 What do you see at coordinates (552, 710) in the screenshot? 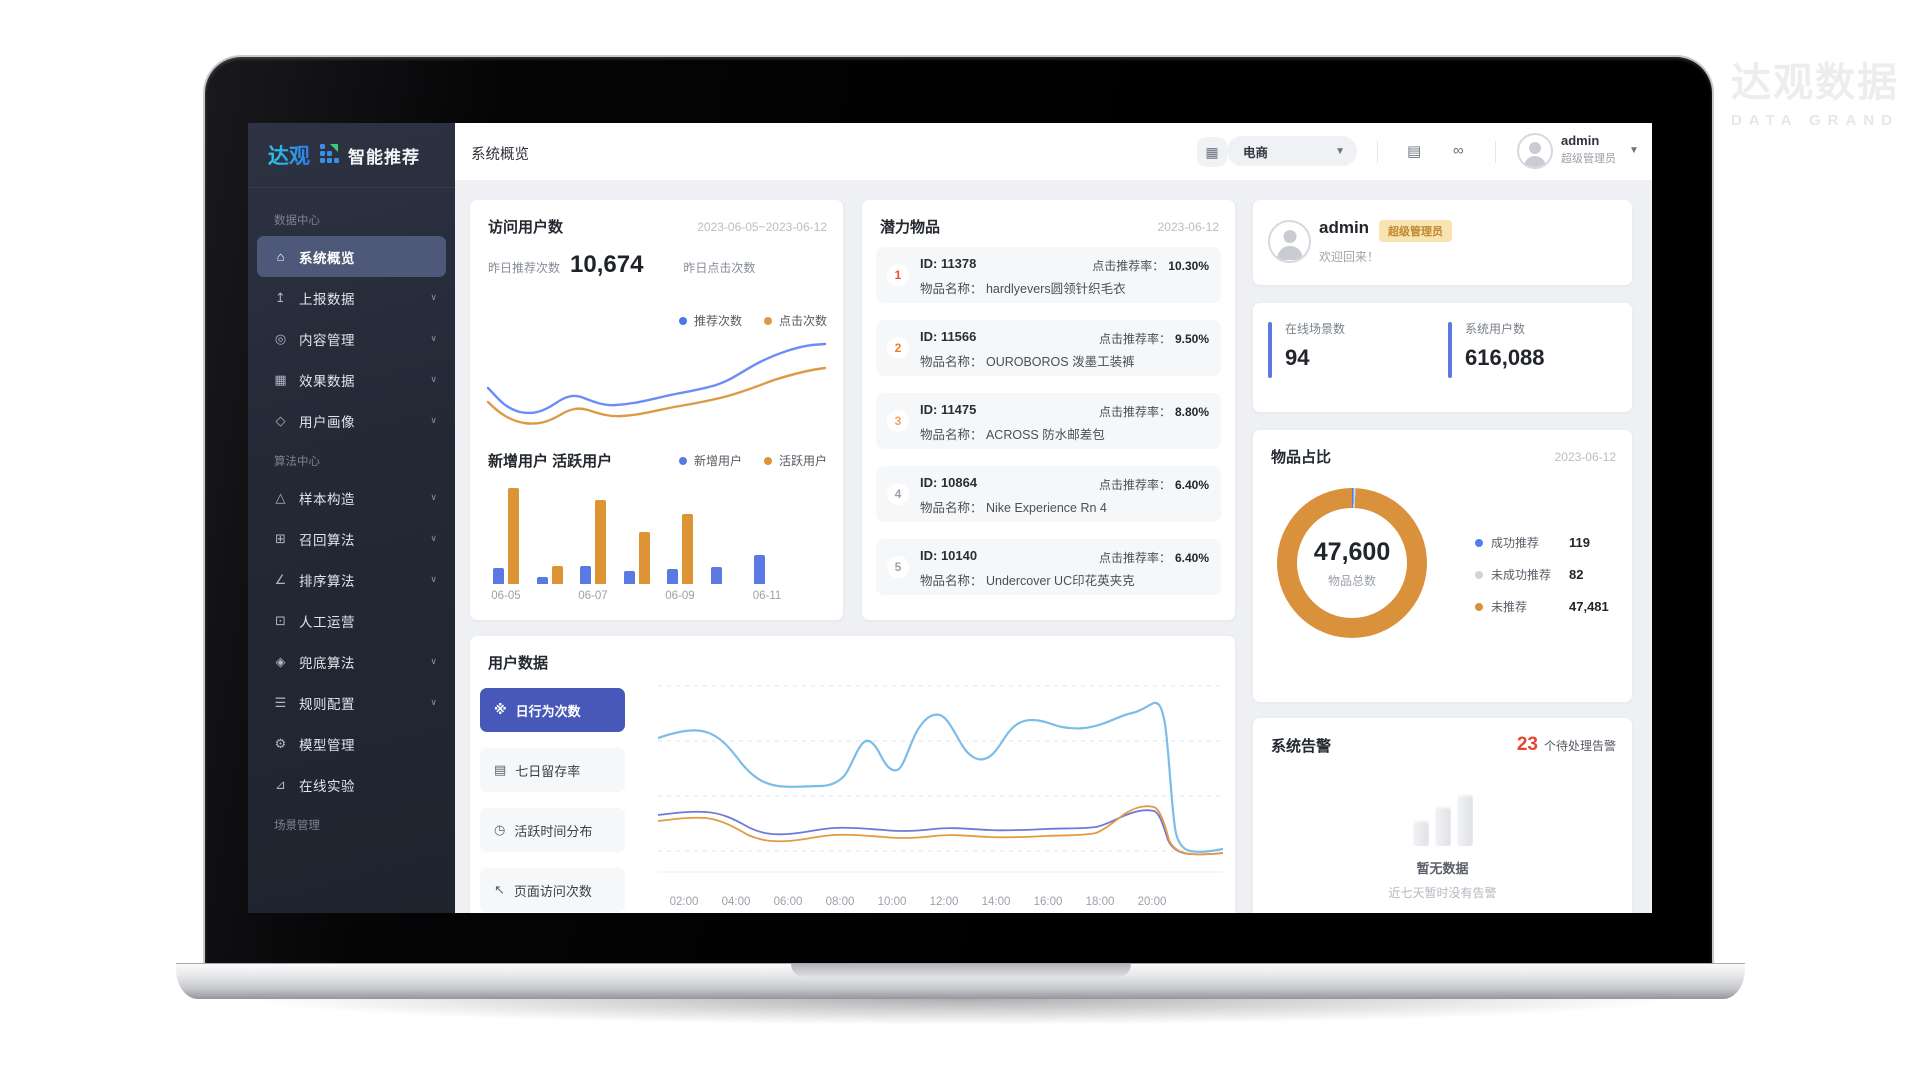
I see `tab-日行为次数: ※ 日行为次数` at bounding box center [552, 710].